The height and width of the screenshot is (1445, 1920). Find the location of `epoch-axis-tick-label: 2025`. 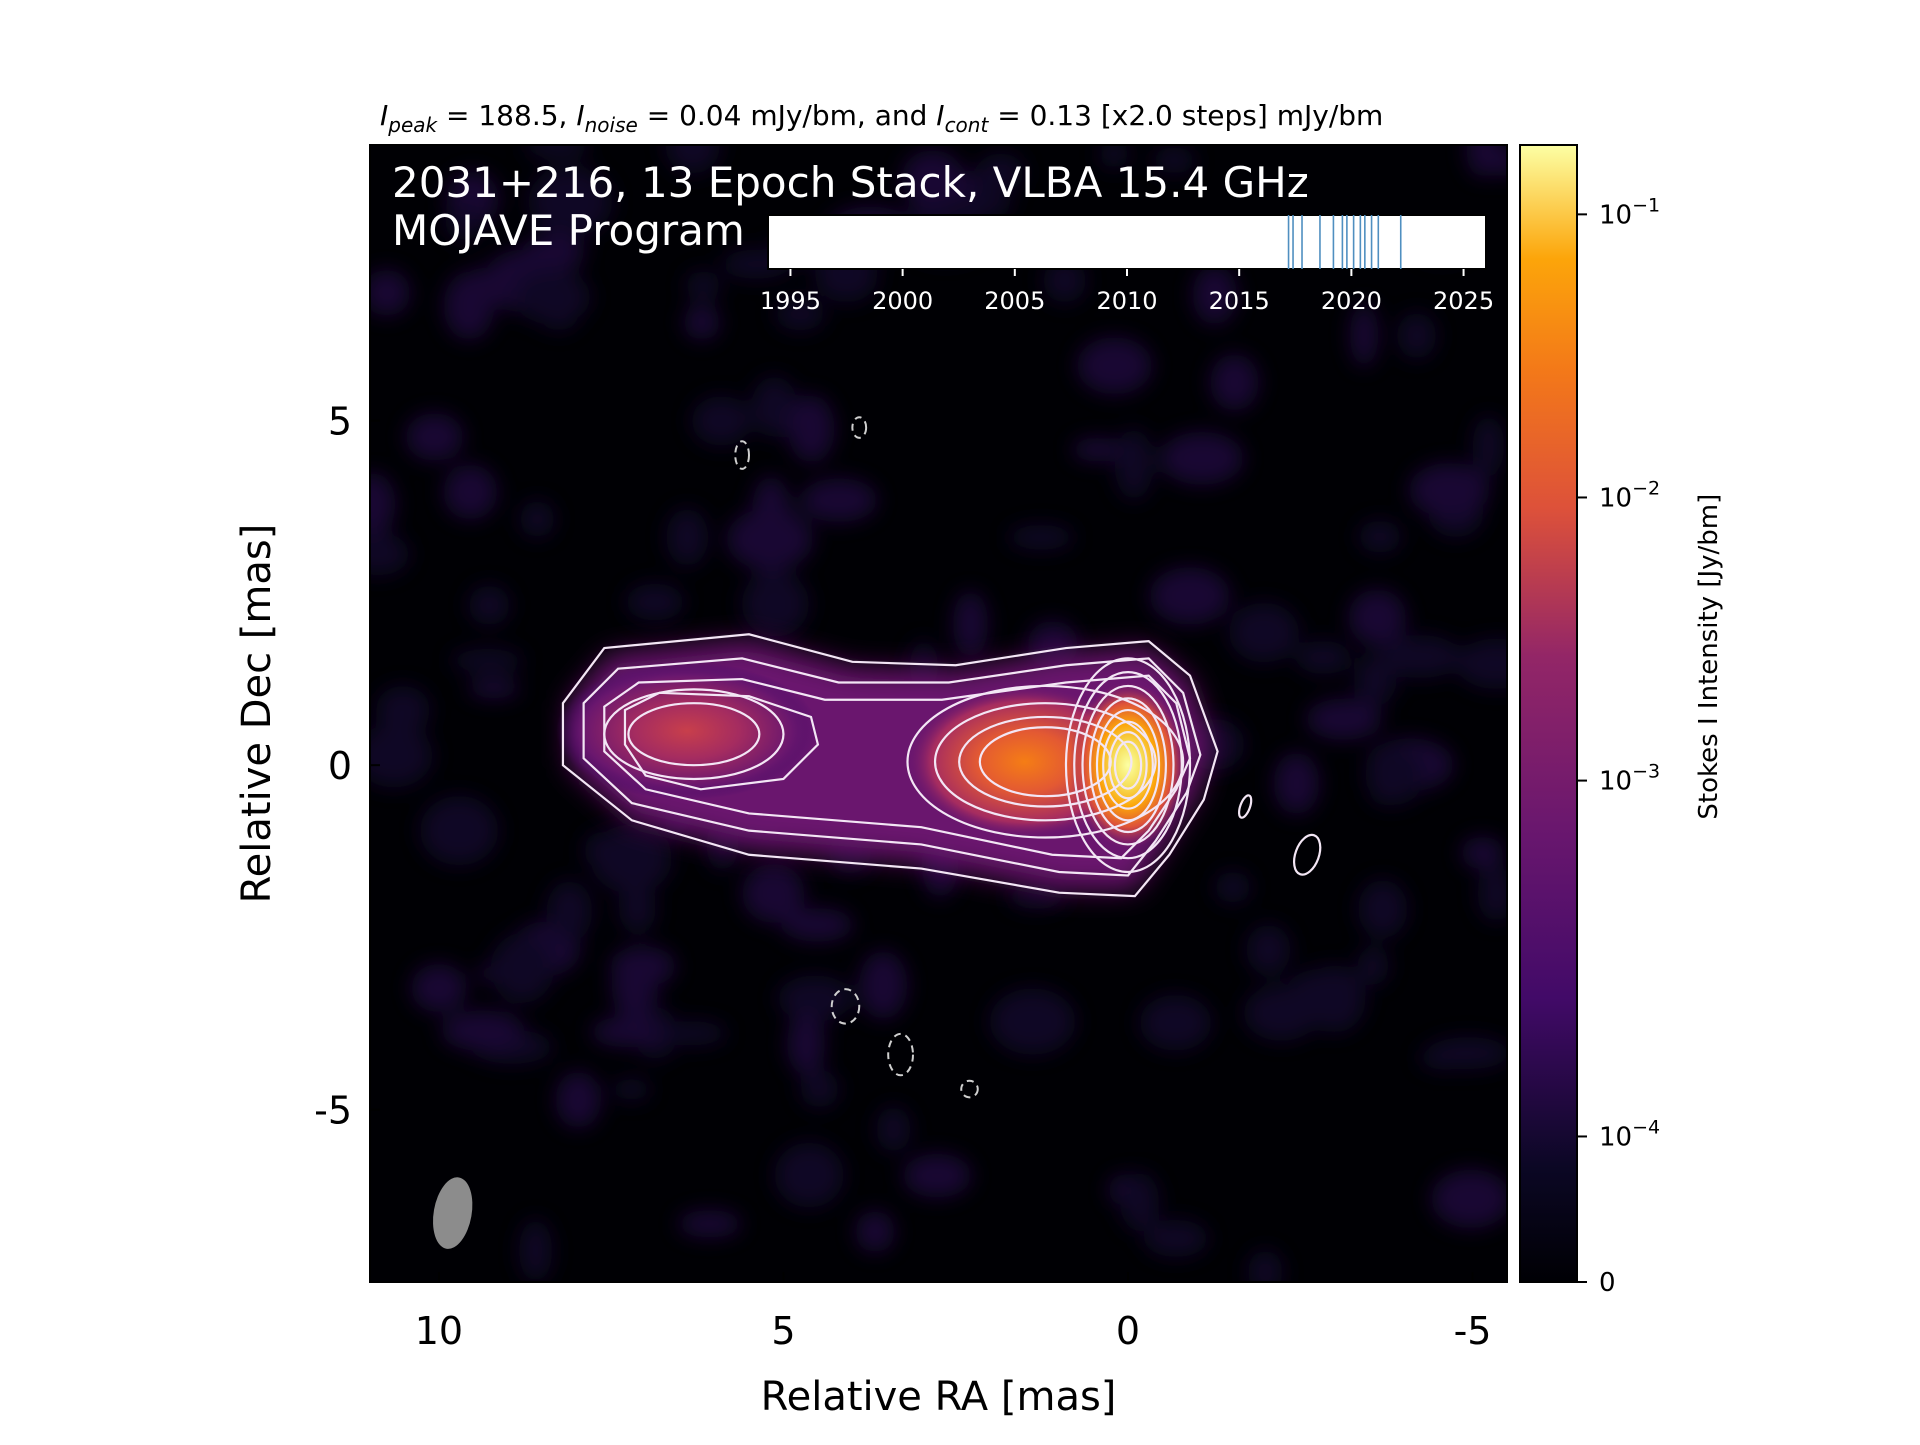

epoch-axis-tick-label: 2025 is located at coordinates (1463, 301).